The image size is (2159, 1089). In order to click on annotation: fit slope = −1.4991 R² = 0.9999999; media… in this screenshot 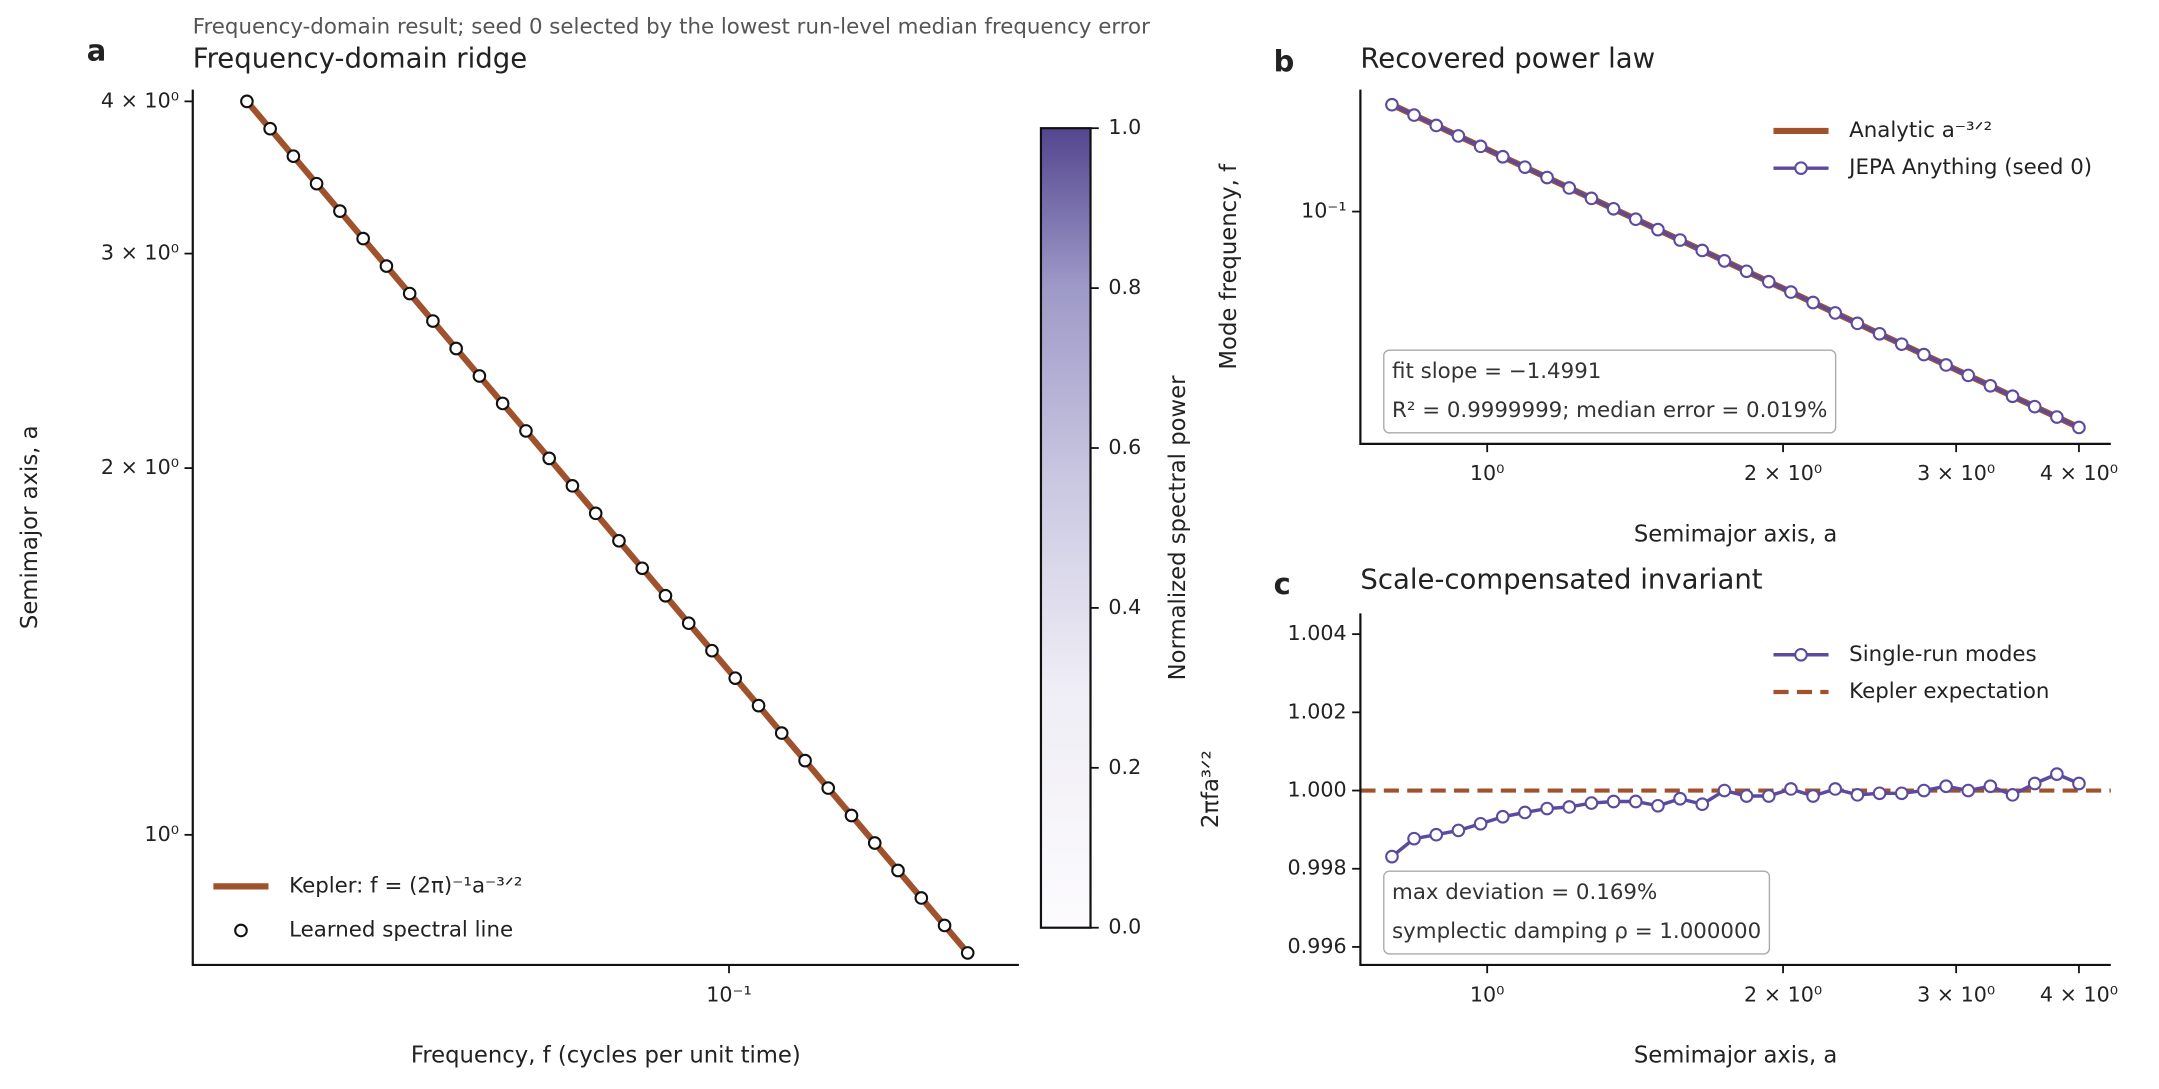, I will do `click(1610, 391)`.